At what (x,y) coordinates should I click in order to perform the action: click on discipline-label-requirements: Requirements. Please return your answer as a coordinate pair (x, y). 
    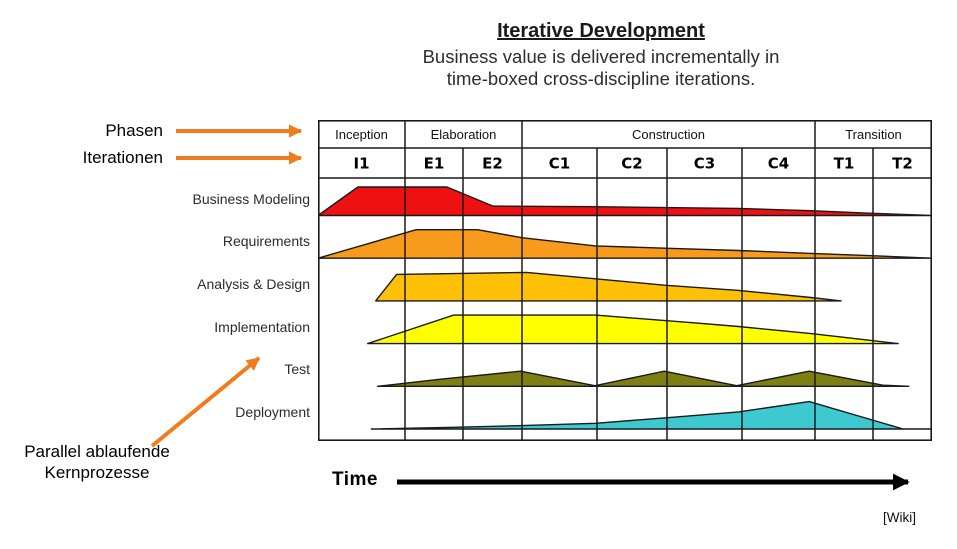
    Looking at the image, I should click on (266, 241).